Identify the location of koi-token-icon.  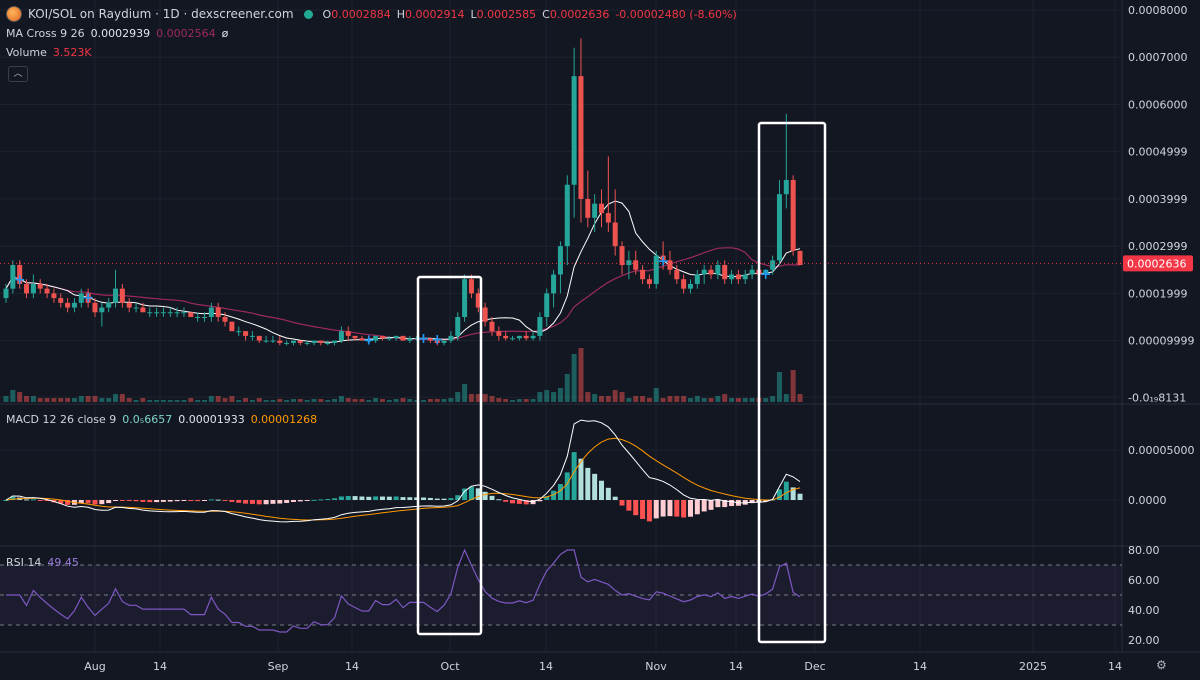
(14, 14).